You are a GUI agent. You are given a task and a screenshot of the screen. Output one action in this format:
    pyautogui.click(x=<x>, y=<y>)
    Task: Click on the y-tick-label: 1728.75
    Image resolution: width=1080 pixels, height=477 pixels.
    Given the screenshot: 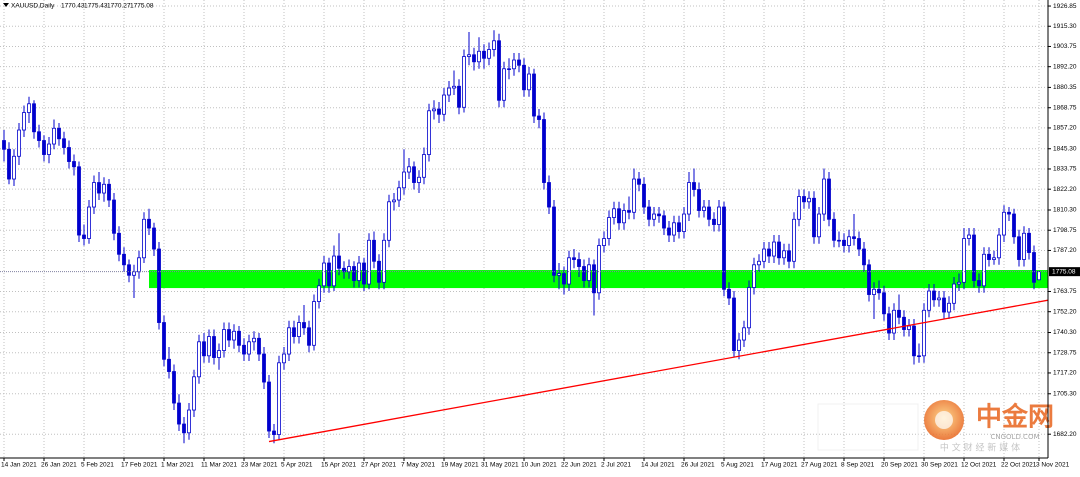 What is the action you would take?
    pyautogui.click(x=1065, y=352)
    